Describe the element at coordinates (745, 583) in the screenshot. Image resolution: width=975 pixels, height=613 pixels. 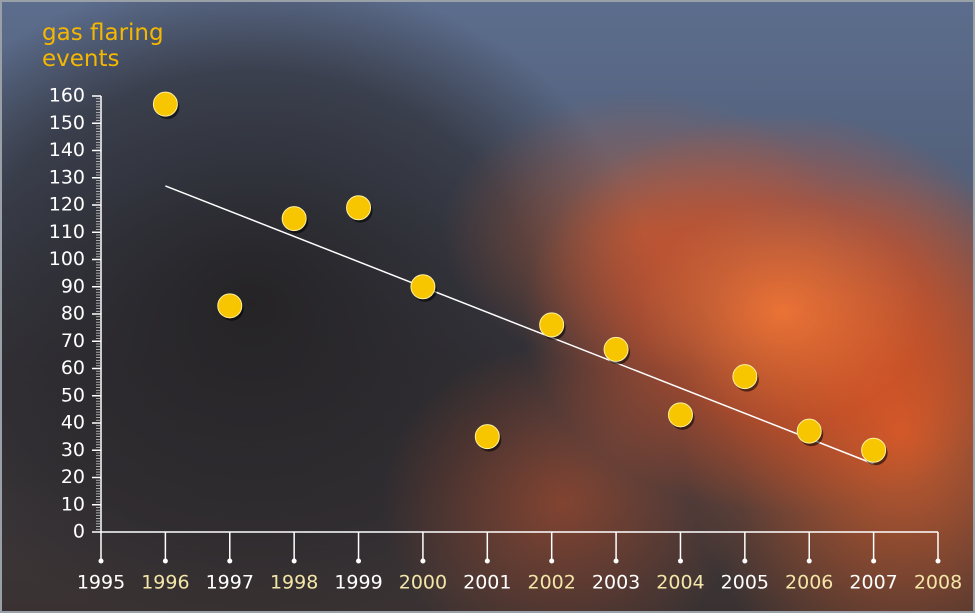
I see `x-tick-label: 2005` at that location.